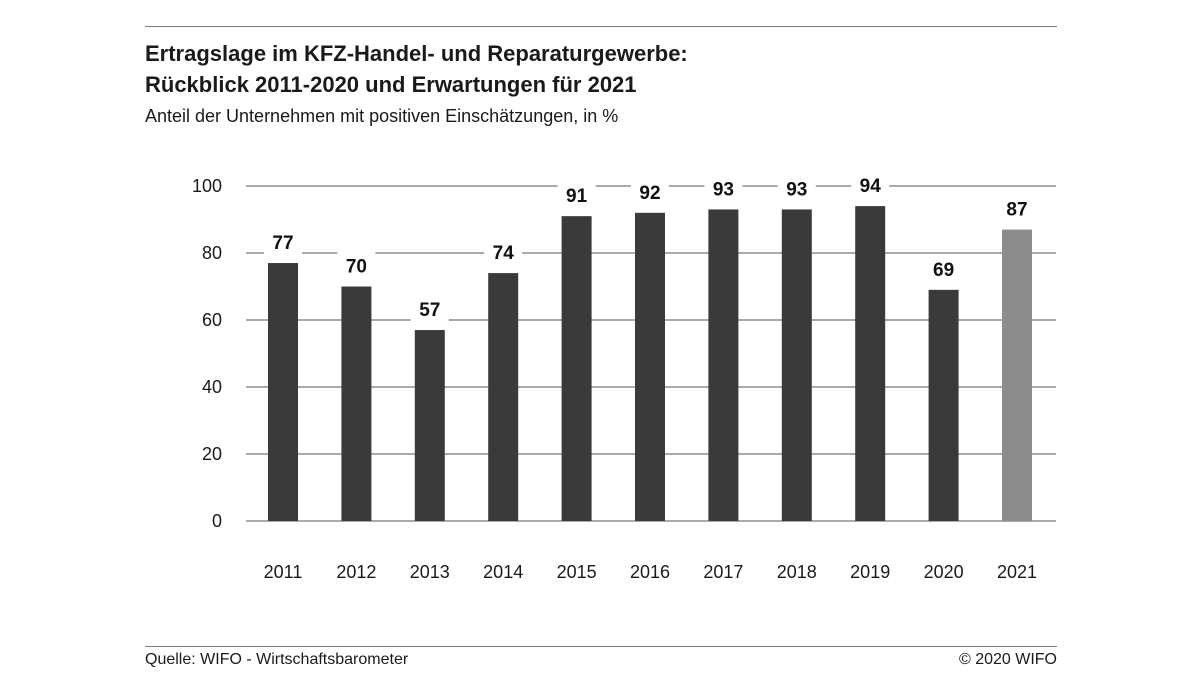  I want to click on bar-2017, so click(723, 365).